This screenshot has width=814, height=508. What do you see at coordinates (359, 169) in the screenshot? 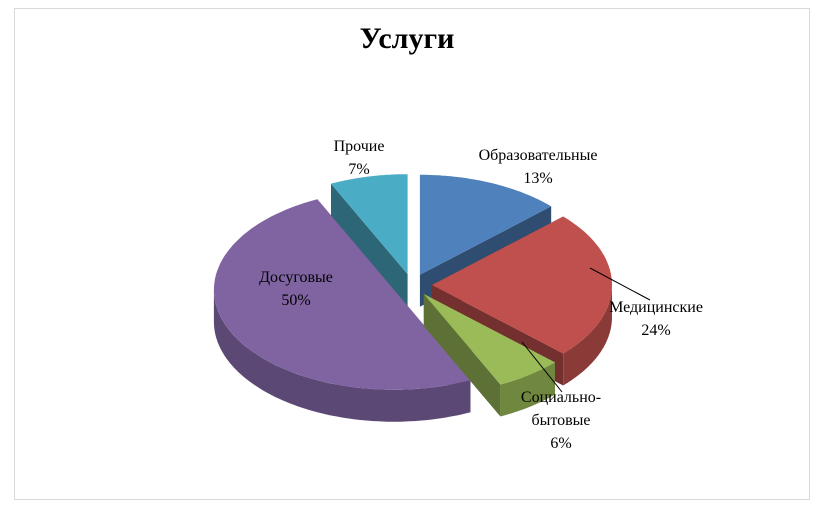
I see `value-label: 7%` at bounding box center [359, 169].